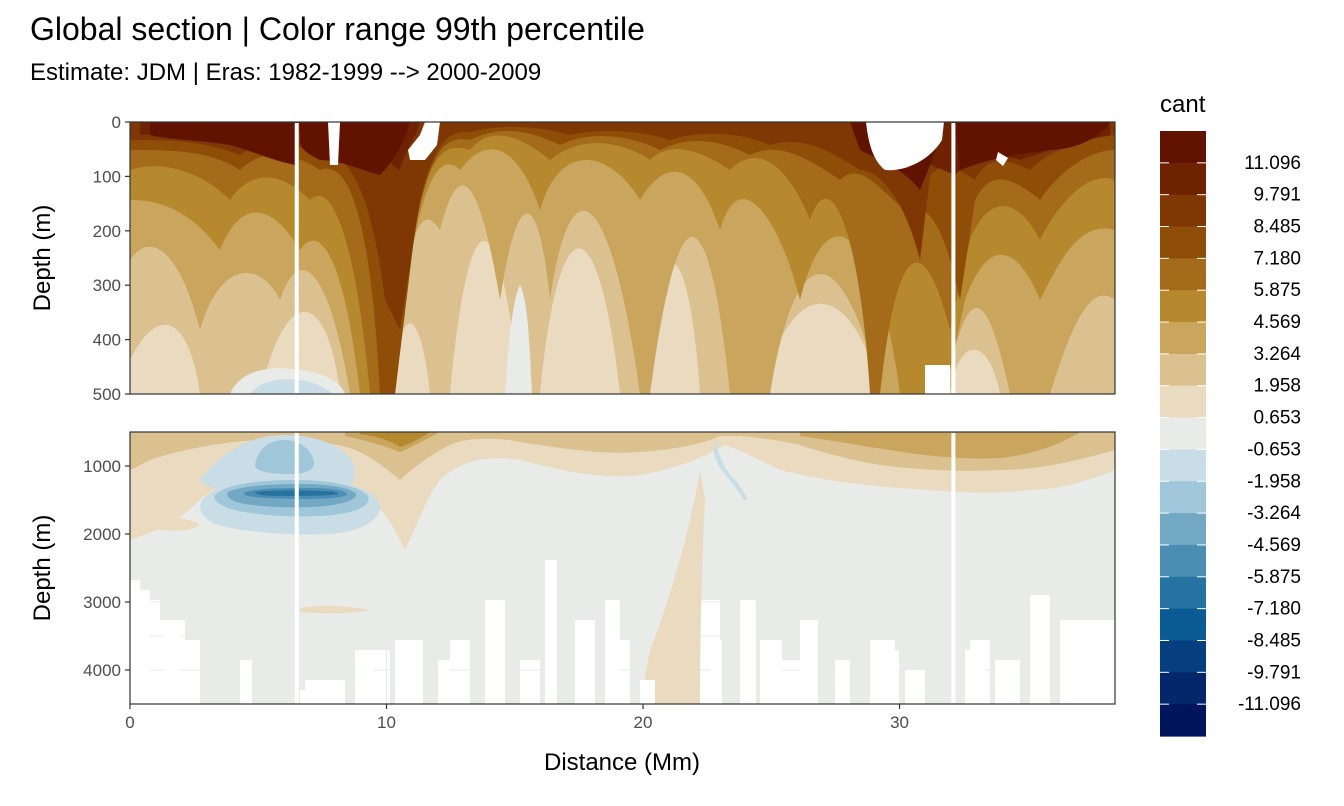 The width and height of the screenshot is (1344, 806). What do you see at coordinates (42, 258) in the screenshot?
I see `y-axis-title-upper: Depth (m)` at bounding box center [42, 258].